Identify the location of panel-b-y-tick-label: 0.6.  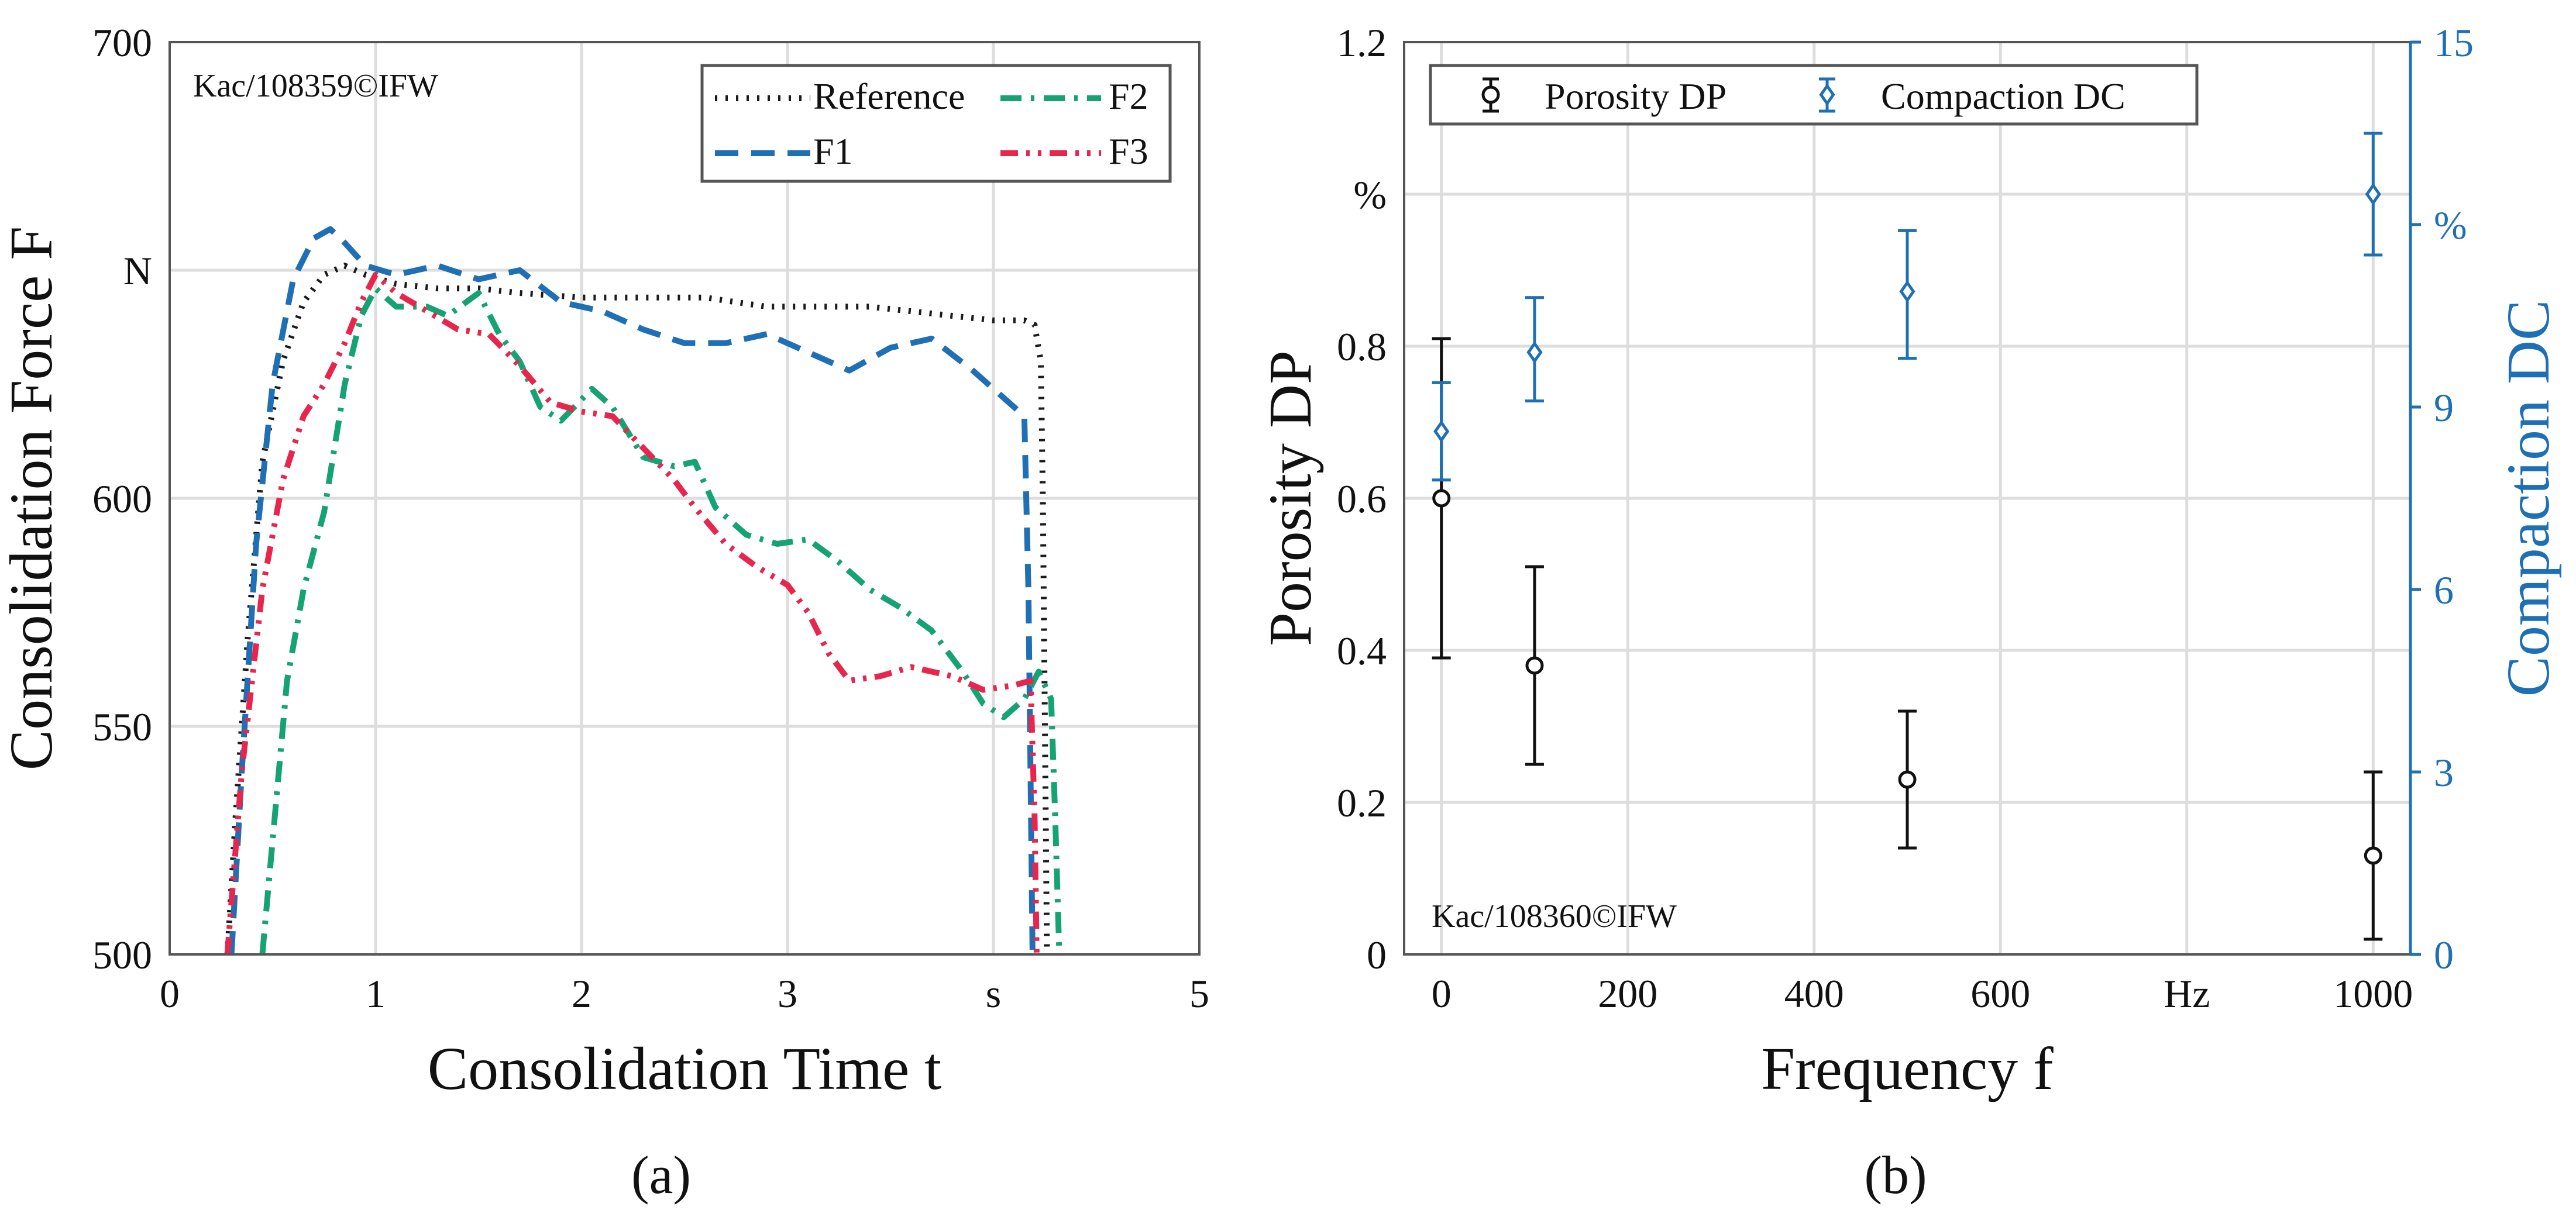
(1362, 499).